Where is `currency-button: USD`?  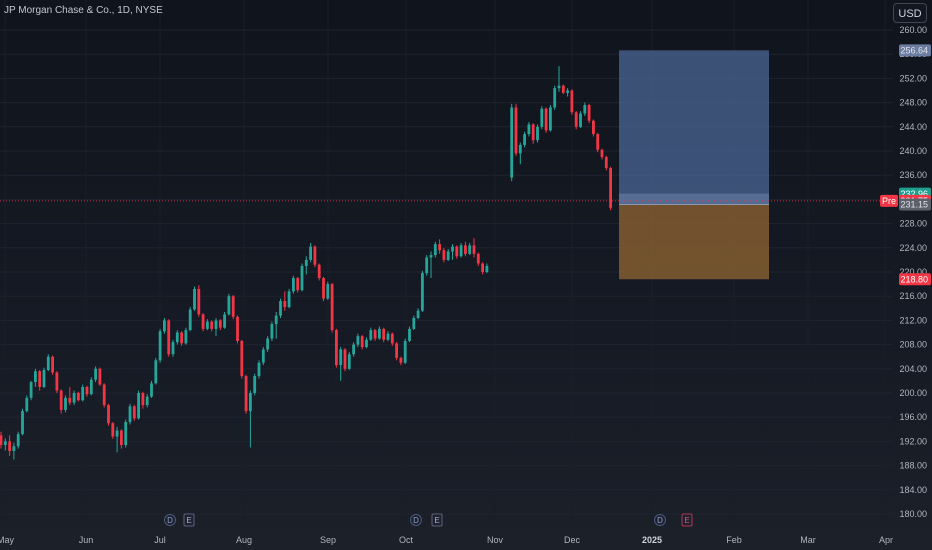
currency-button: USD is located at coordinates (910, 13).